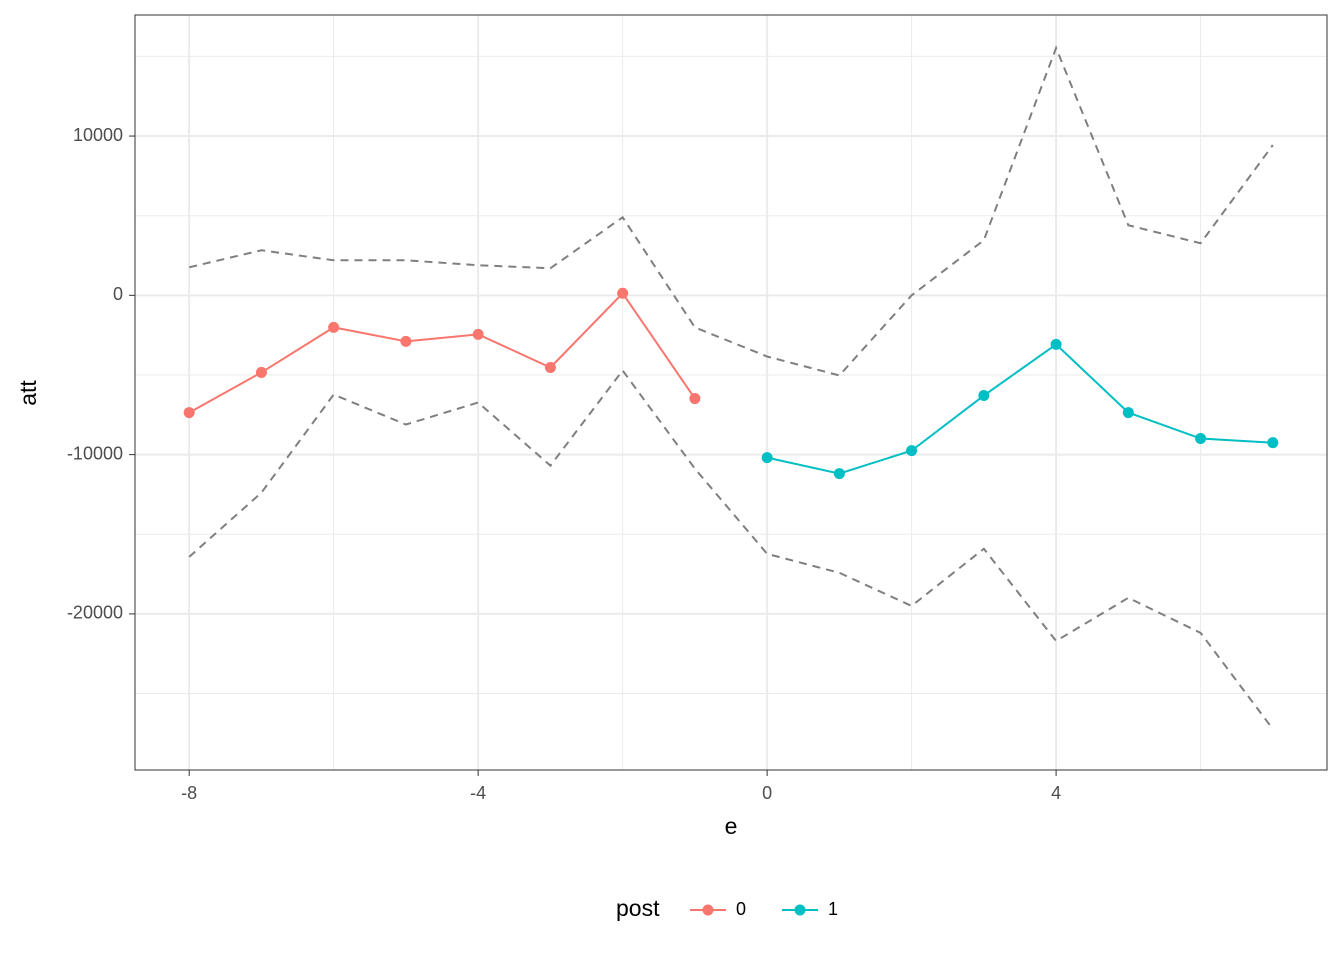 This screenshot has width=1344, height=960. Describe the element at coordinates (28, 393) in the screenshot. I see `y-axis-title: att` at that location.